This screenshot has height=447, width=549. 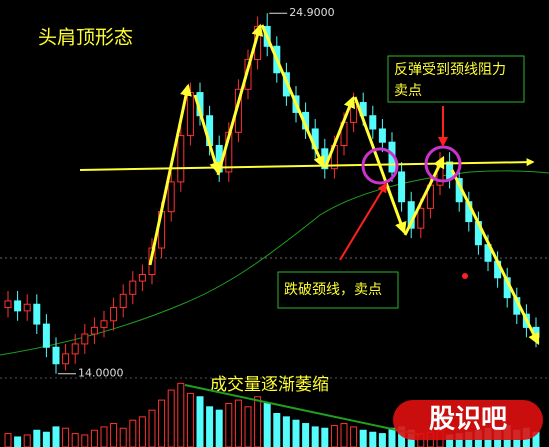 I want to click on annotation: 反弹受到颈线阻力, so click(x=450, y=70).